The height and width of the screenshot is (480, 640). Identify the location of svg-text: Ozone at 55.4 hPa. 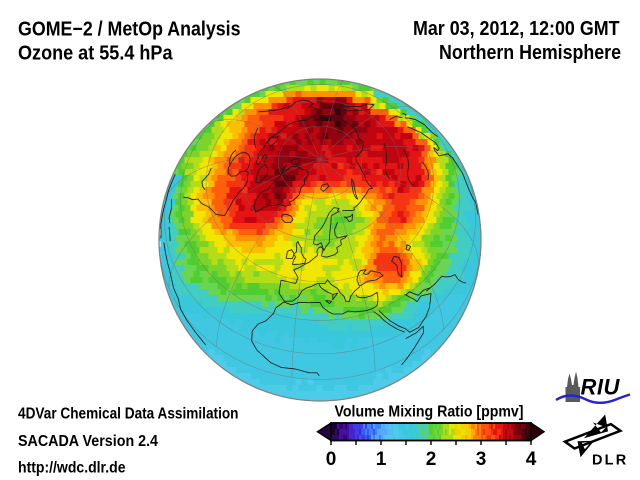
(95, 54).